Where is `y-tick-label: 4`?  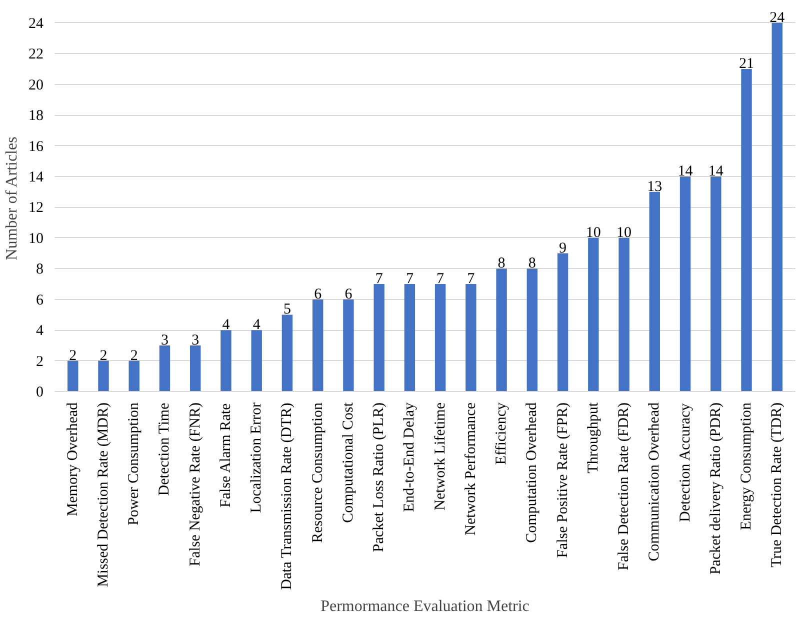 y-tick-label: 4 is located at coordinates (40, 331).